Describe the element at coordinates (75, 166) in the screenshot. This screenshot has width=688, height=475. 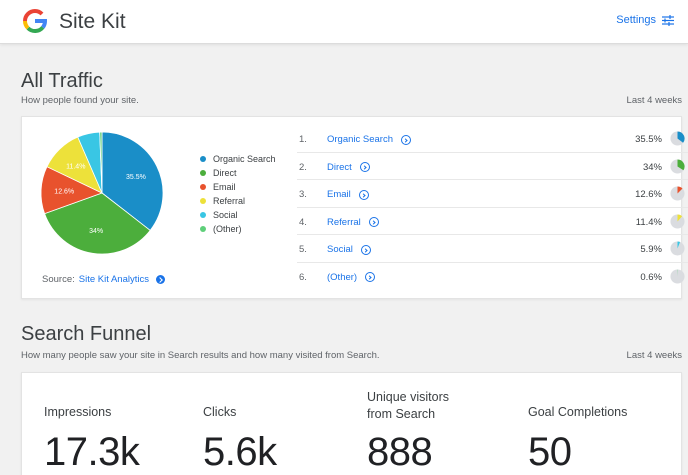
I see `pie-slice-label: 11.4%` at that location.